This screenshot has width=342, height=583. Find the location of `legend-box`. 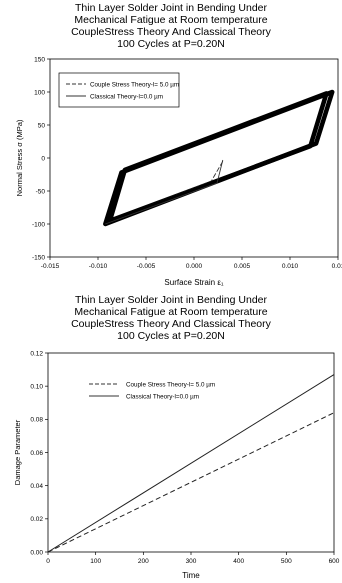

legend-box is located at coordinates (119, 90).